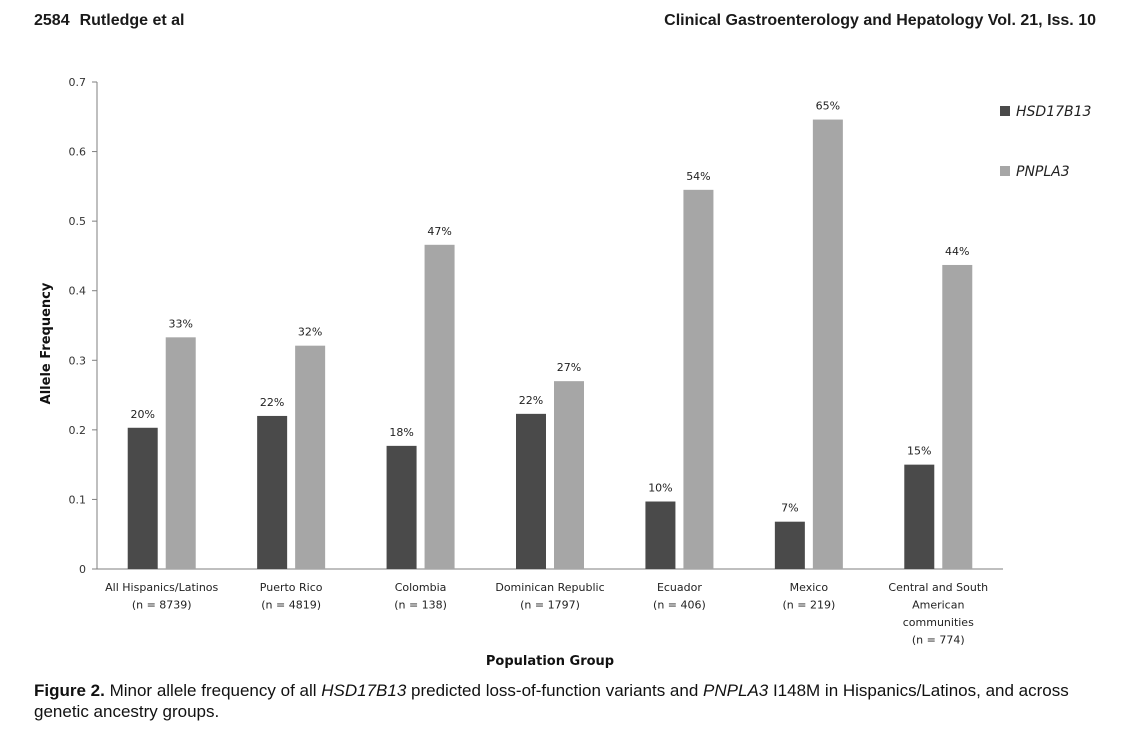  I want to click on x-tick-label: communities, so click(938, 622).